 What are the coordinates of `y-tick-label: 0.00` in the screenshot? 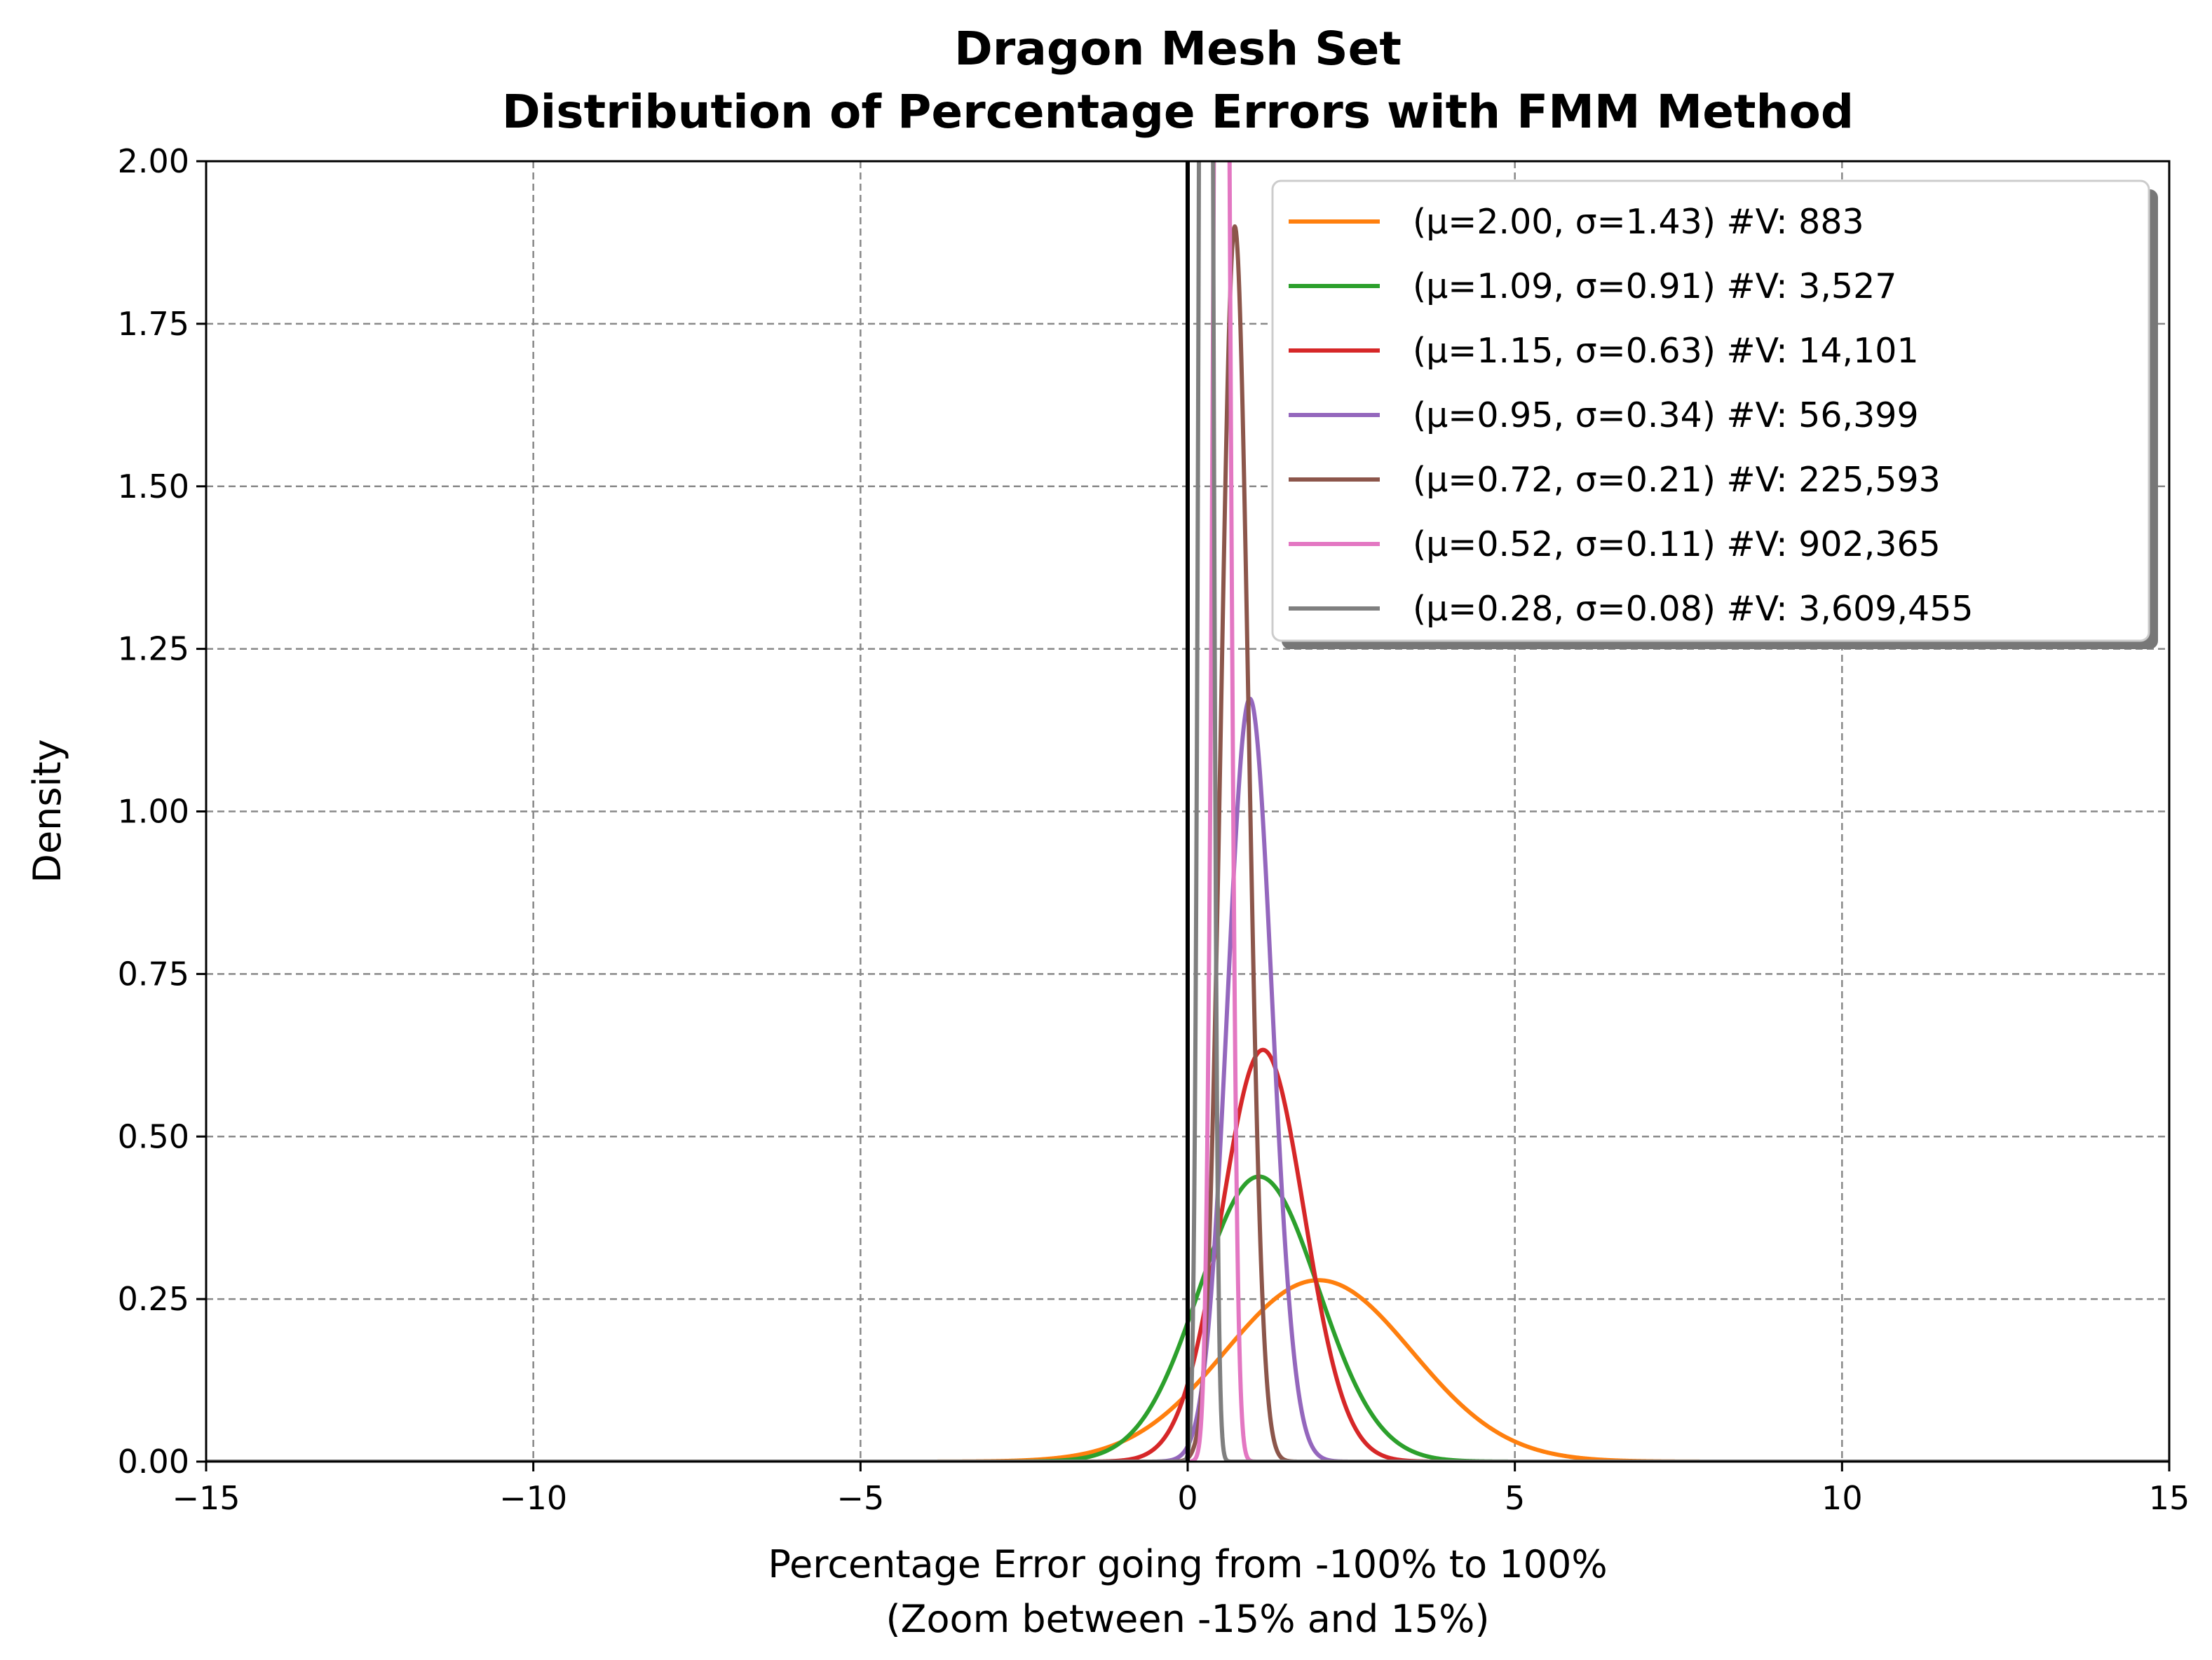 It's located at (153, 1462).